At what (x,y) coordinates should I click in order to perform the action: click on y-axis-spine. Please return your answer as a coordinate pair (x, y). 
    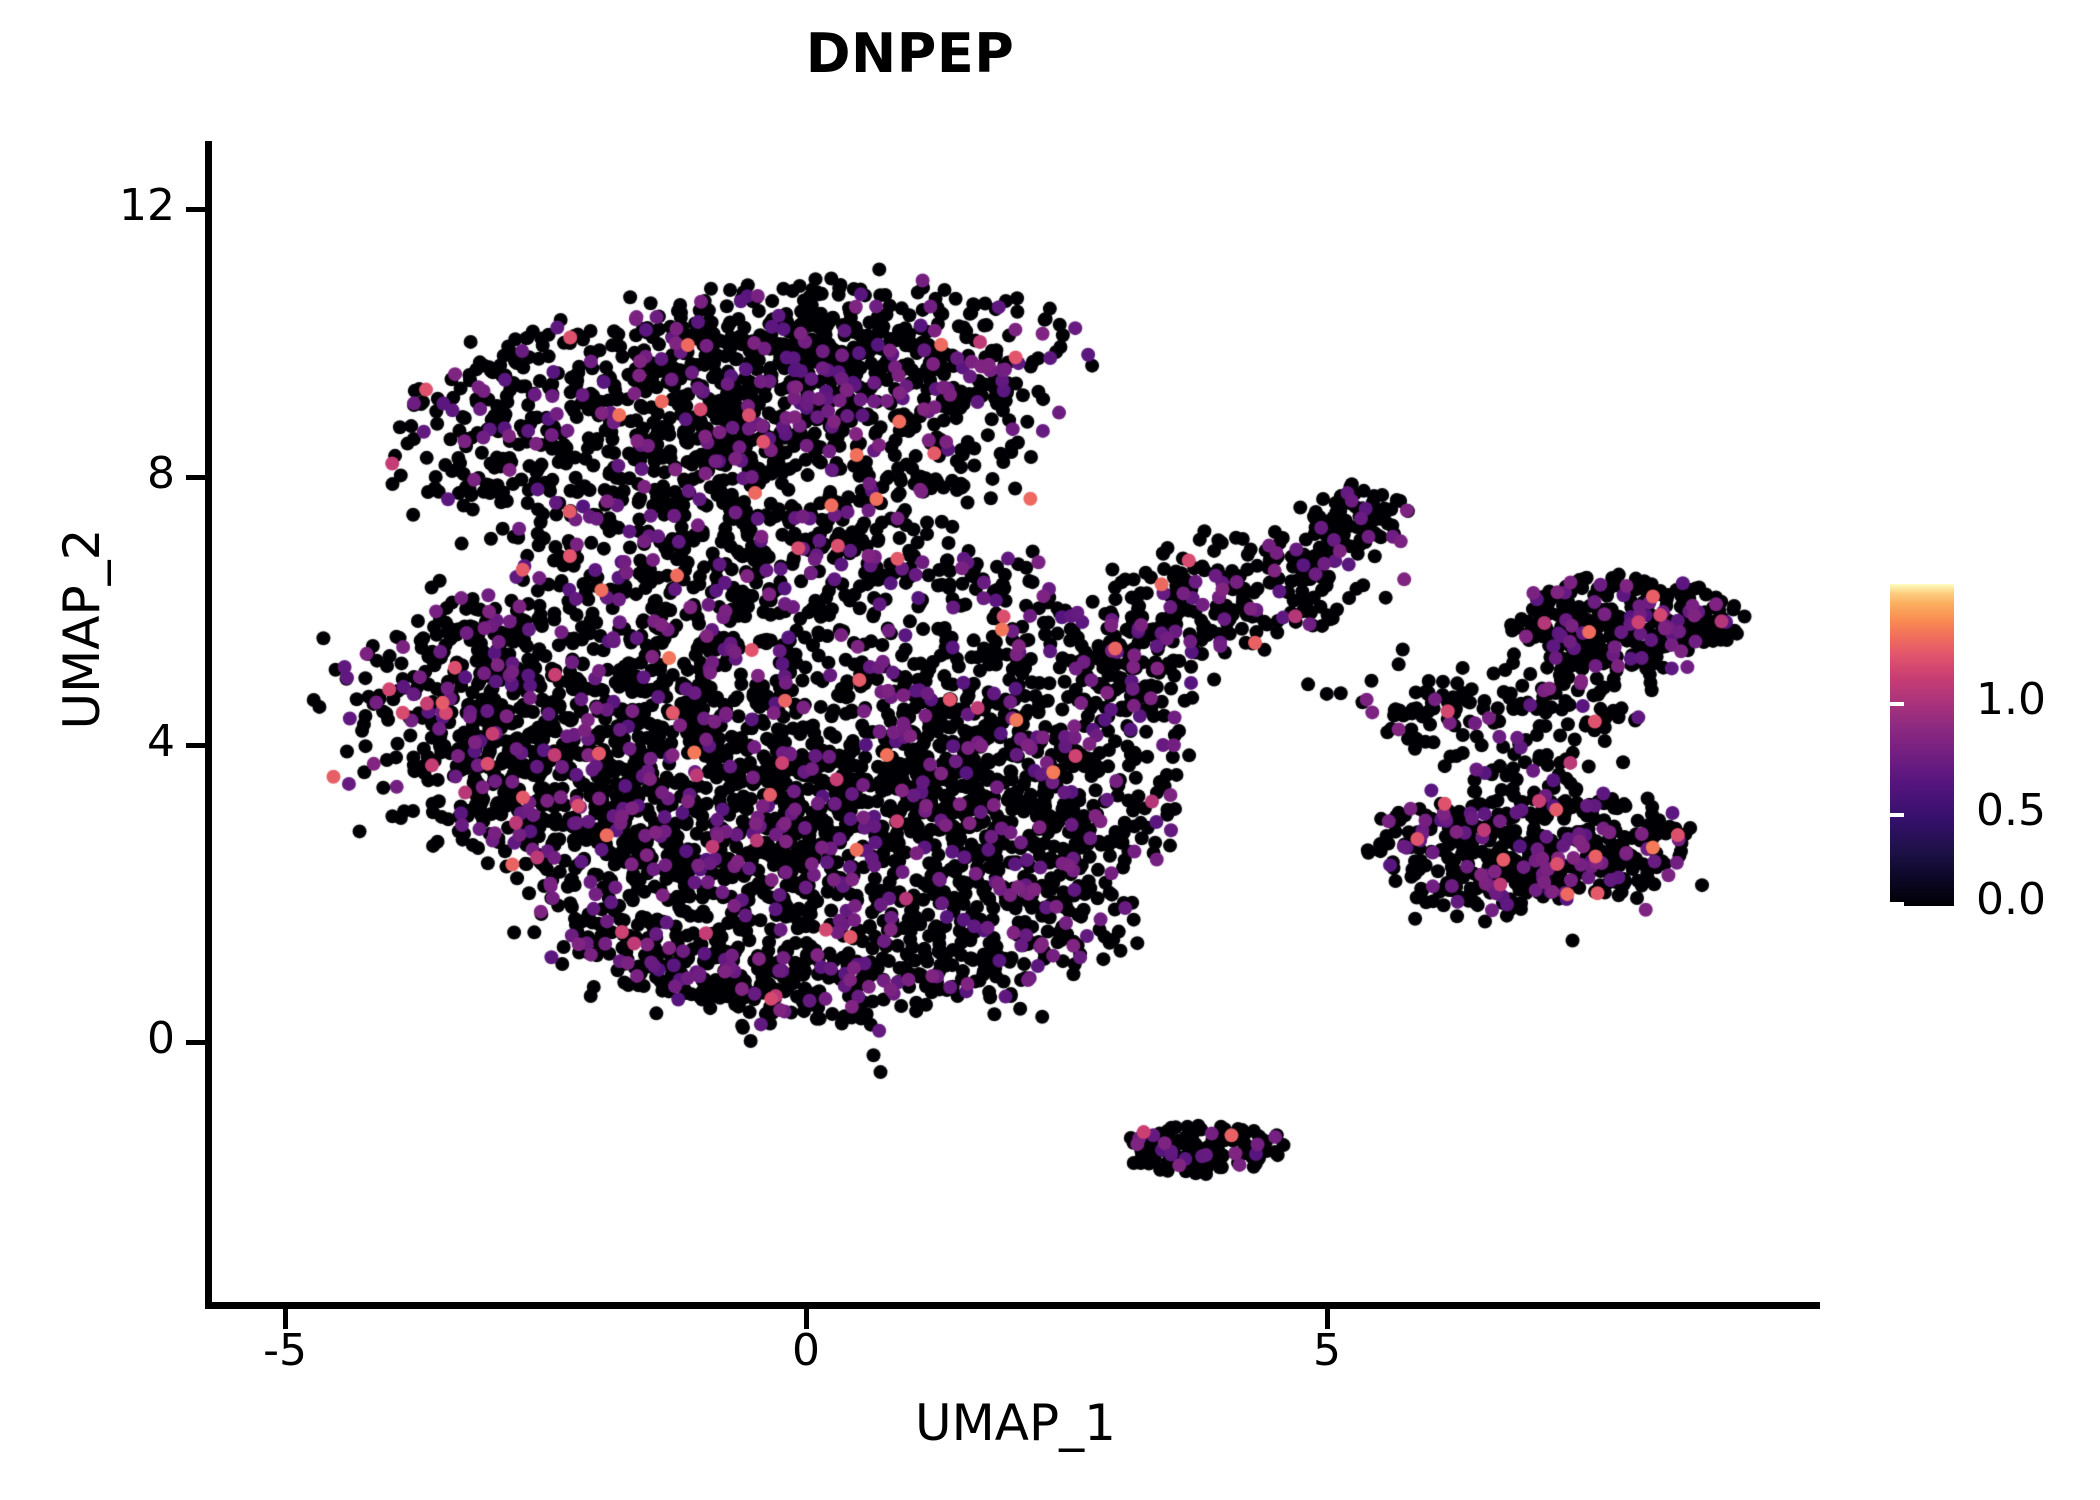
    Looking at the image, I should click on (208, 725).